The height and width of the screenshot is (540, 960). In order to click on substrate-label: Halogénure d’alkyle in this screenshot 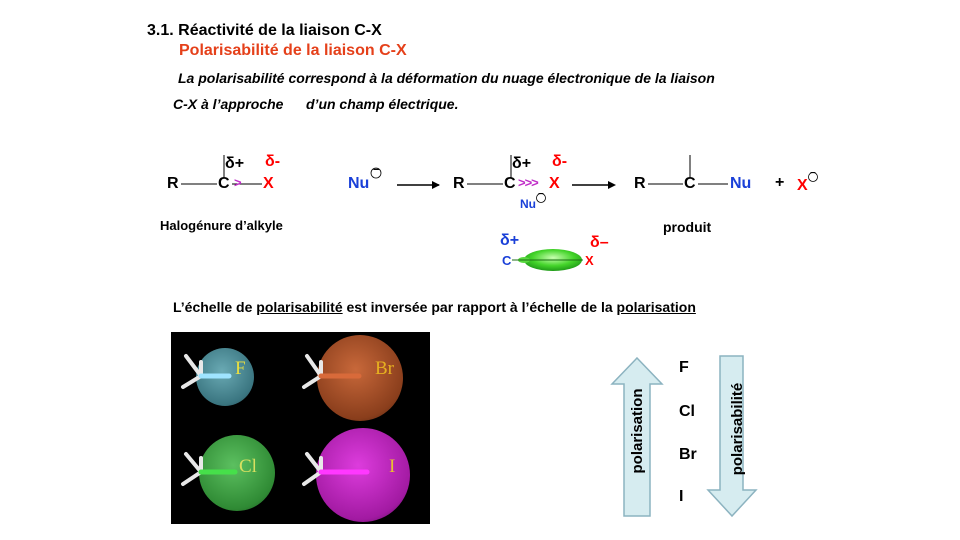, I will do `click(221, 225)`.